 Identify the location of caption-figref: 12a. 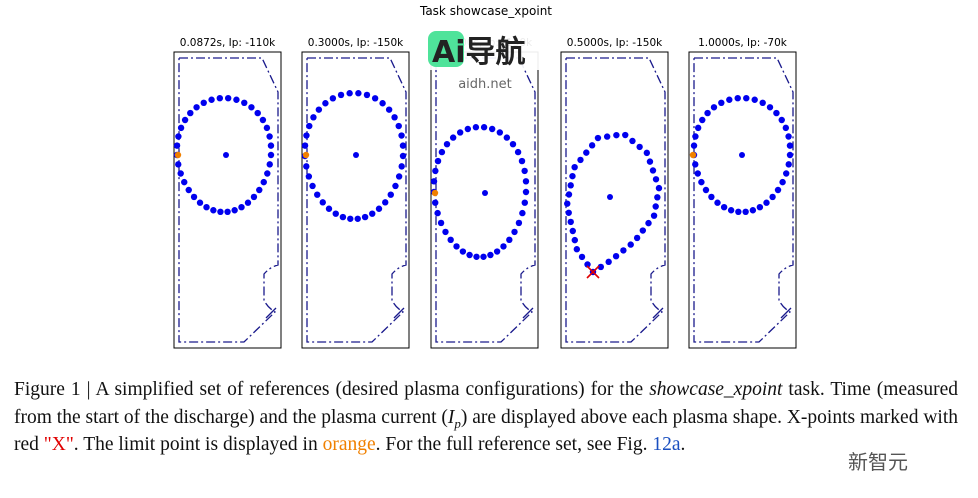
(666, 444).